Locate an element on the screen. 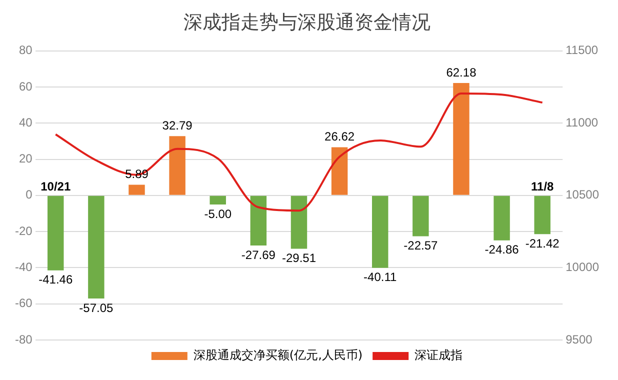 This screenshot has width=618, height=380. data-label: -24.86 is located at coordinates (502, 249).